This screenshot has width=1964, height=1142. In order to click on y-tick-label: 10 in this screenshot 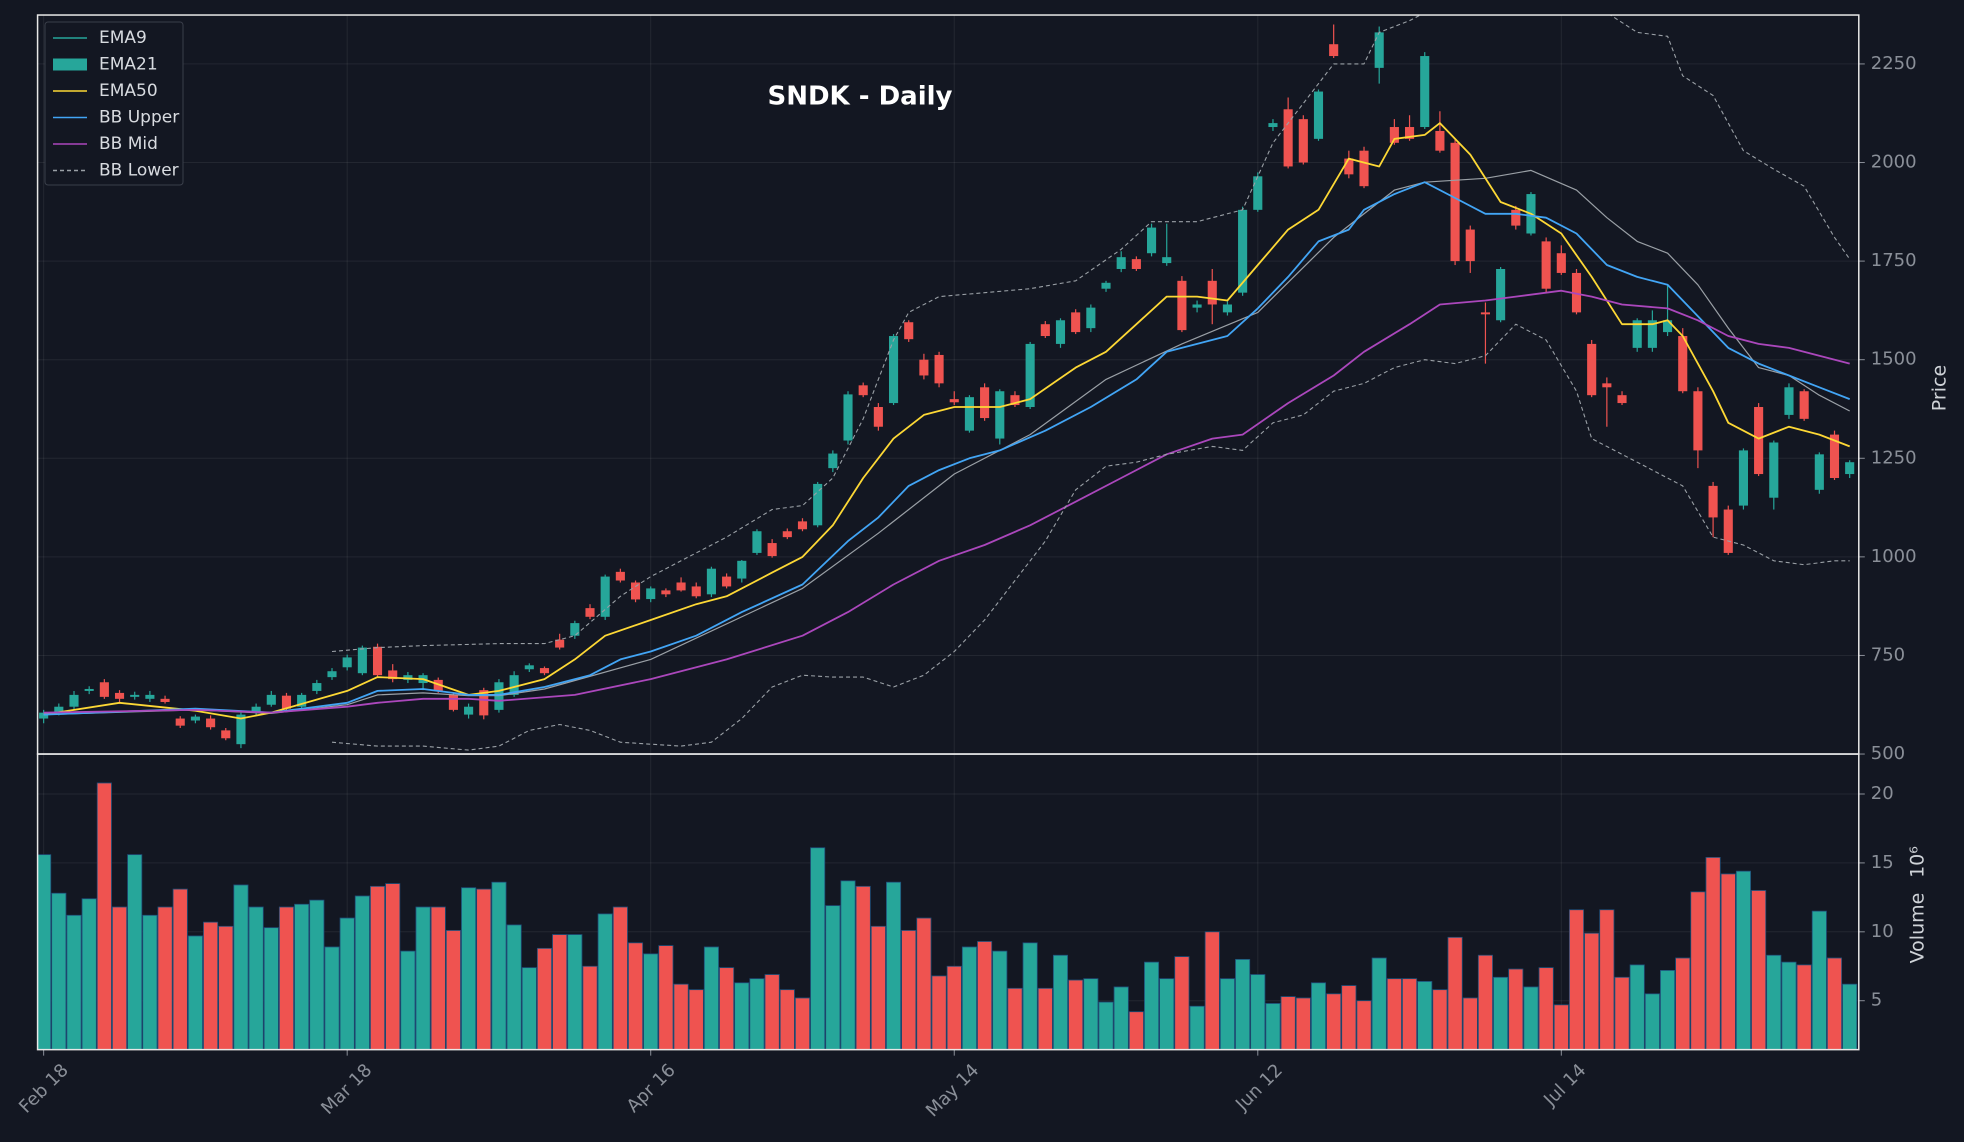, I will do `click(1882, 931)`.